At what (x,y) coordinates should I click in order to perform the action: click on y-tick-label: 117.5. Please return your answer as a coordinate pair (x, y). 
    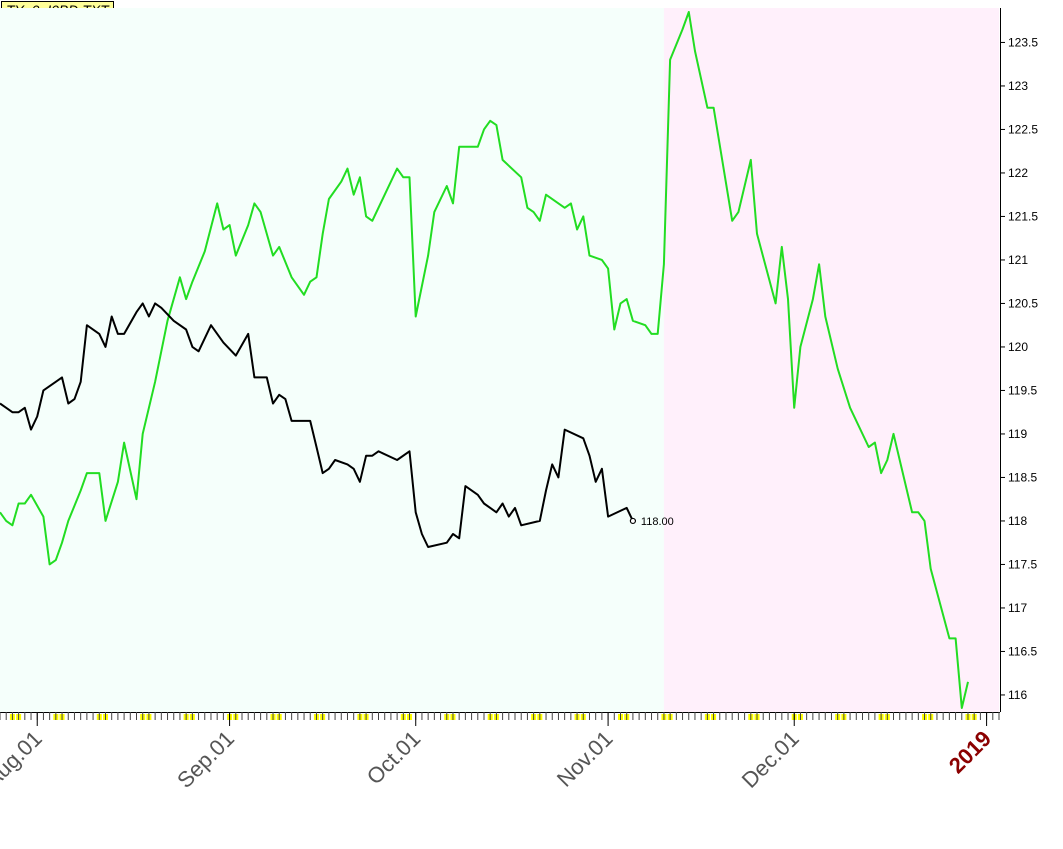
    Looking at the image, I should click on (1022, 564).